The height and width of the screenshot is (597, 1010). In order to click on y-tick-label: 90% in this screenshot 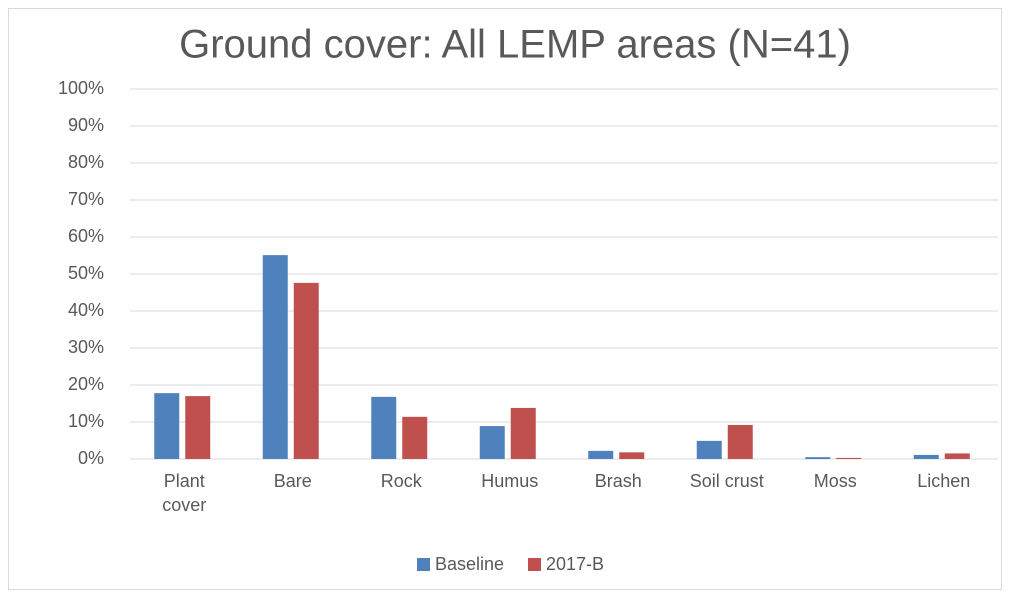, I will do `click(86, 125)`.